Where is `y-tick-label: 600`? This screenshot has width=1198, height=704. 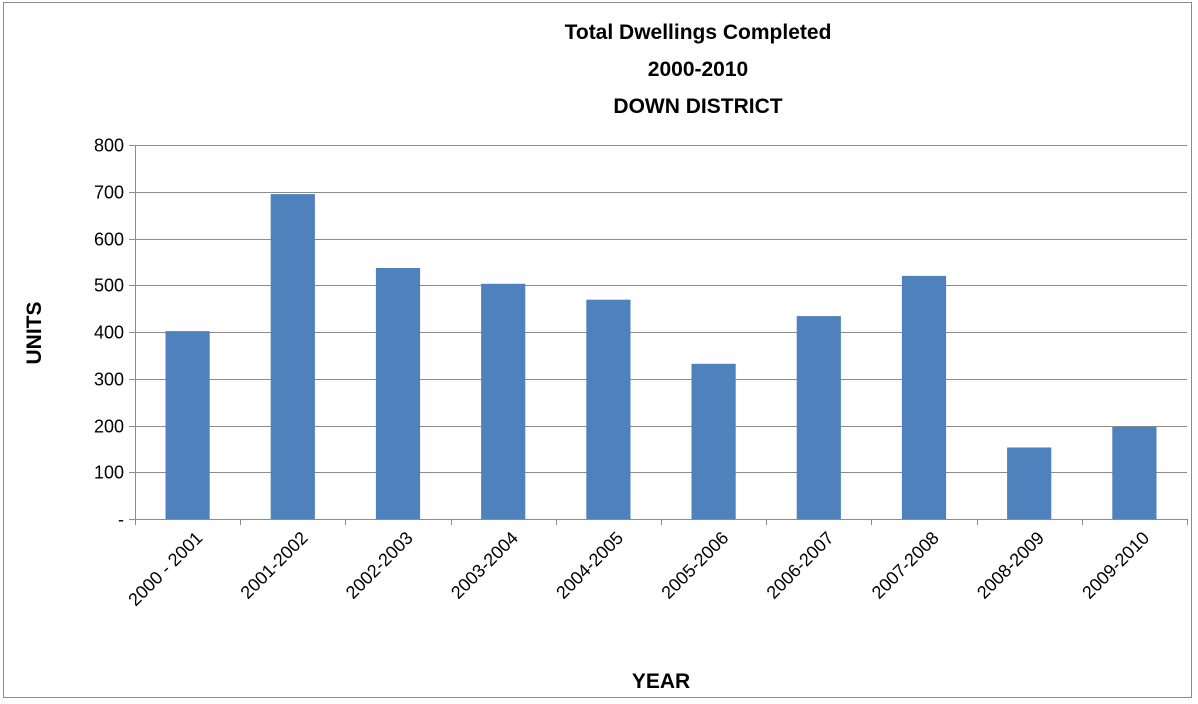
y-tick-label: 600 is located at coordinates (109, 240).